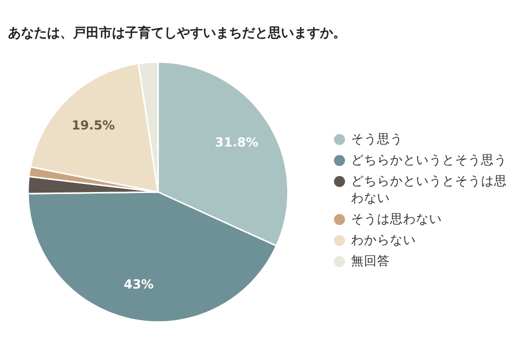 The height and width of the screenshot is (349, 510). Describe the element at coordinates (94, 124) in the screenshot. I see `data-label: 19.5%` at that location.